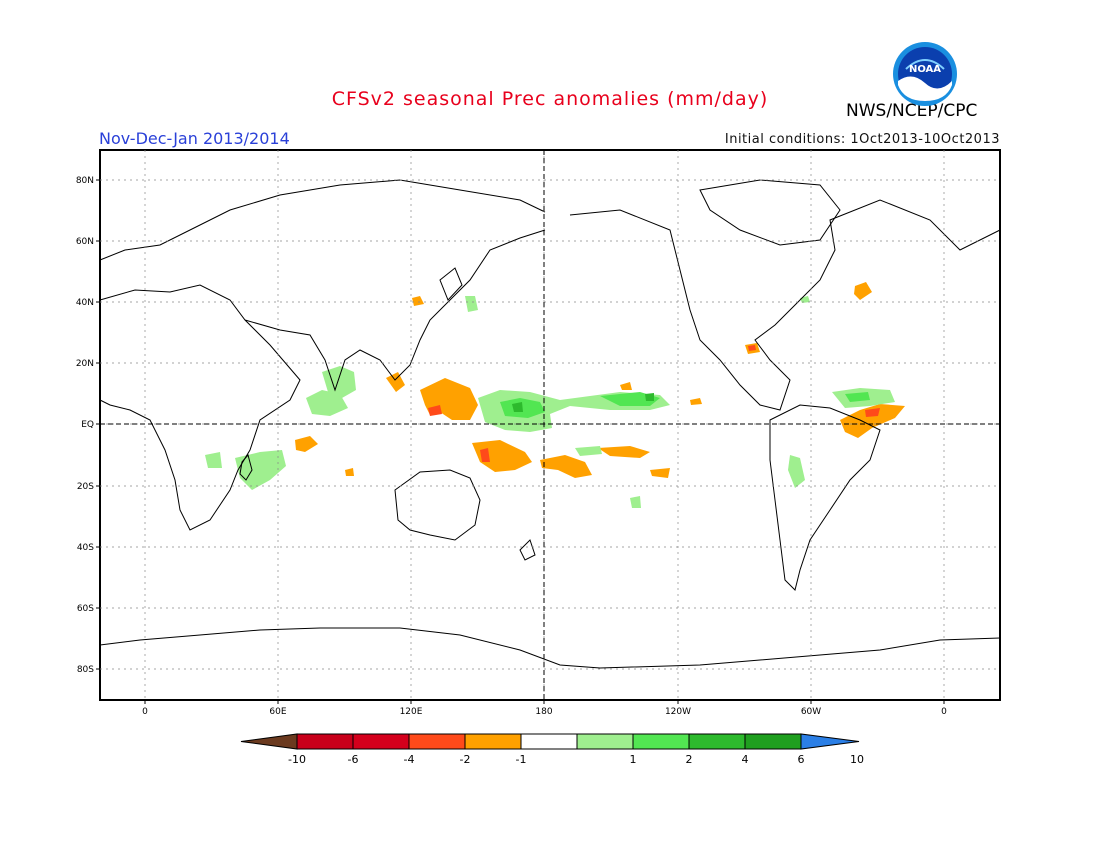 The width and height of the screenshot is (1100, 850). I want to click on lat-label: 80S, so click(85, 670).